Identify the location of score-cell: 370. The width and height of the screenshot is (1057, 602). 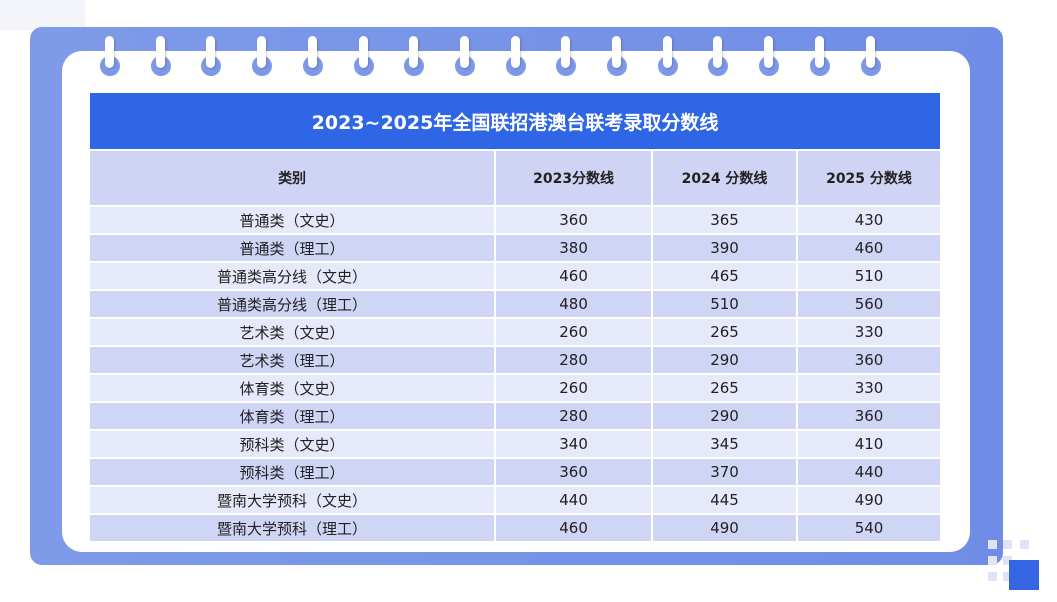
(723, 472).